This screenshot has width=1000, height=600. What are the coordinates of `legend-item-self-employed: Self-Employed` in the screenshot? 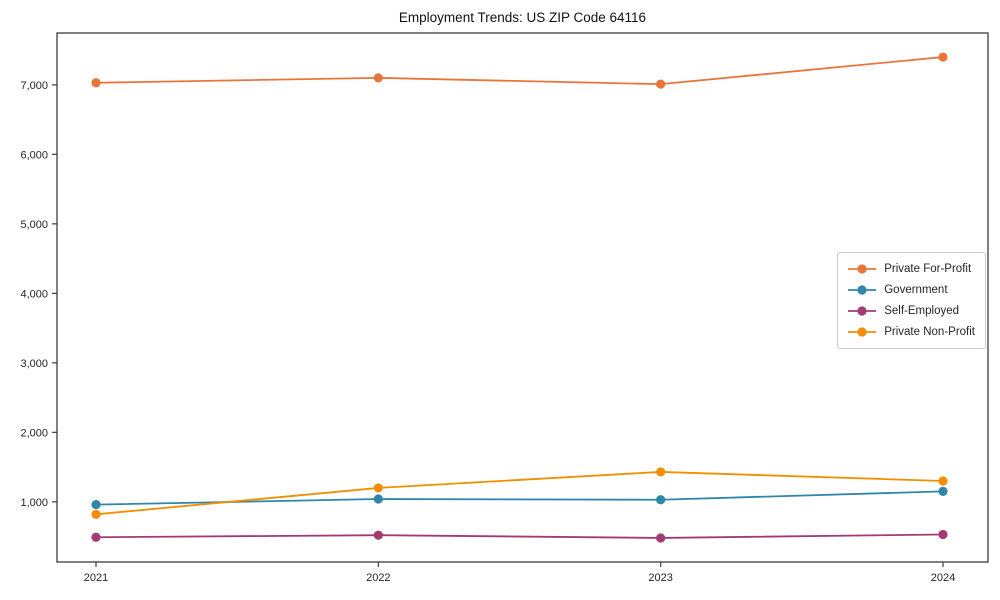 It's located at (911, 311).